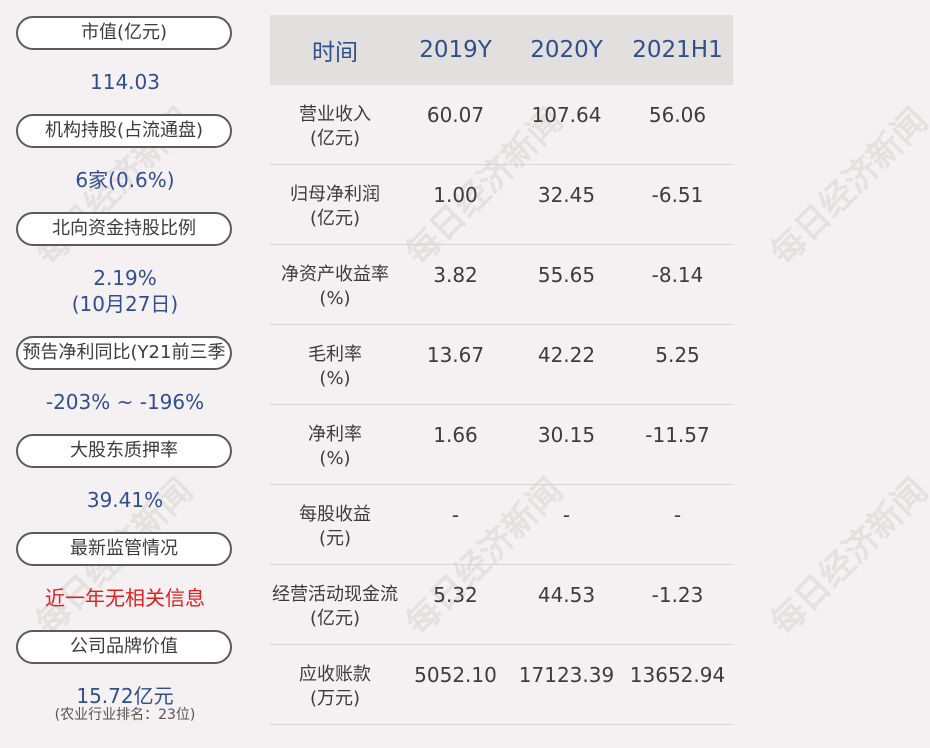 The width and height of the screenshot is (930, 748). Describe the element at coordinates (335, 606) in the screenshot. I see `row-label: 经营活动现金流 (亿元)` at that location.